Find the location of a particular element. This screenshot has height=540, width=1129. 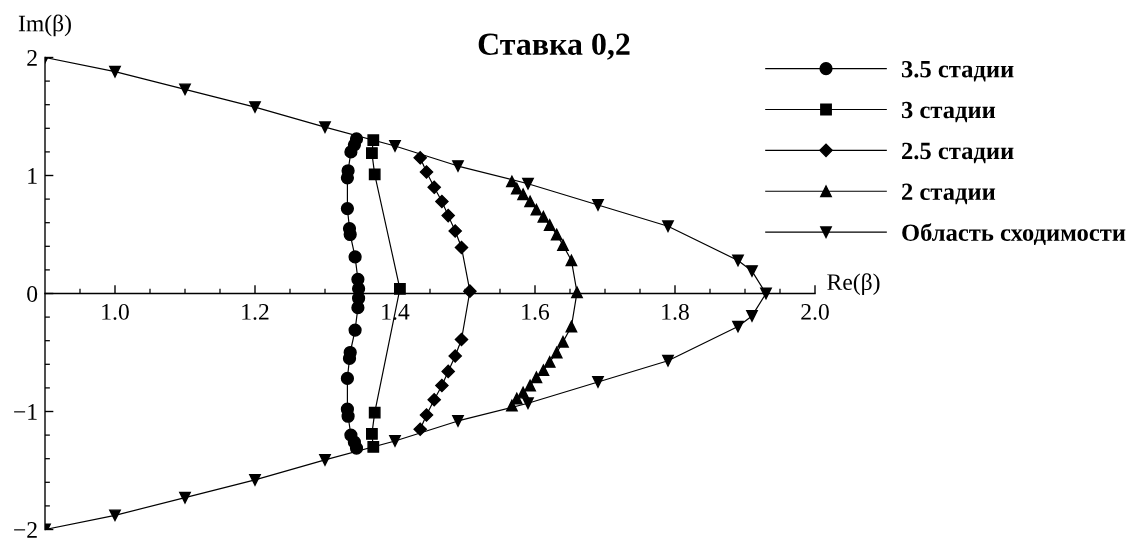

y-tick-label: −1 is located at coordinates (25, 412).